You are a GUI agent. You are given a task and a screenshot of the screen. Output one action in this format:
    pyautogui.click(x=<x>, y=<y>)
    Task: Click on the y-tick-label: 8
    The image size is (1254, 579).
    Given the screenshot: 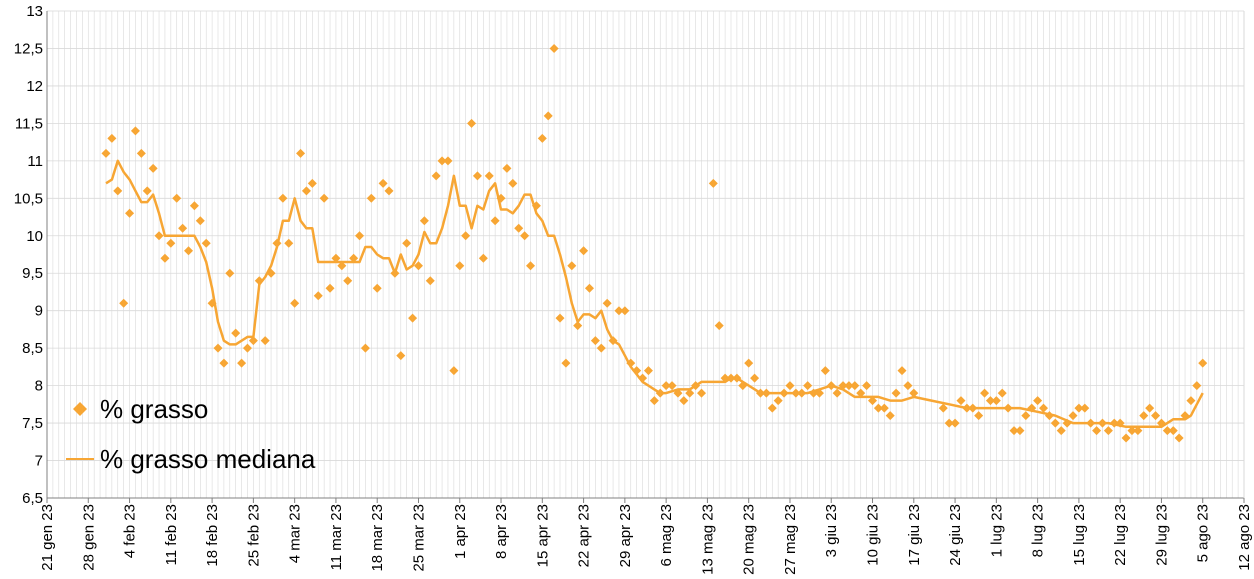 What is the action you would take?
    pyautogui.click(x=39, y=386)
    